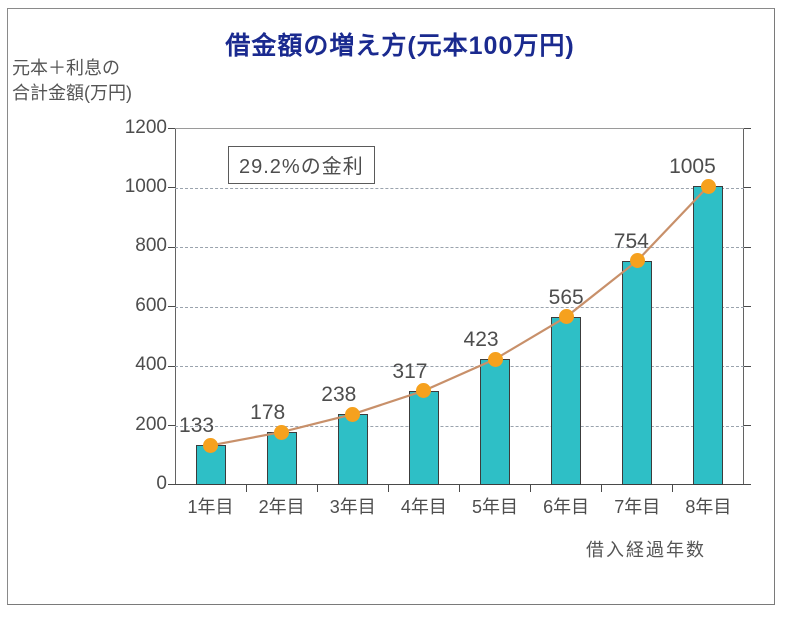 The height and width of the screenshot is (623, 800). What do you see at coordinates (708, 507) in the screenshot?
I see `x-axis-label-8年目: 8年目` at bounding box center [708, 507].